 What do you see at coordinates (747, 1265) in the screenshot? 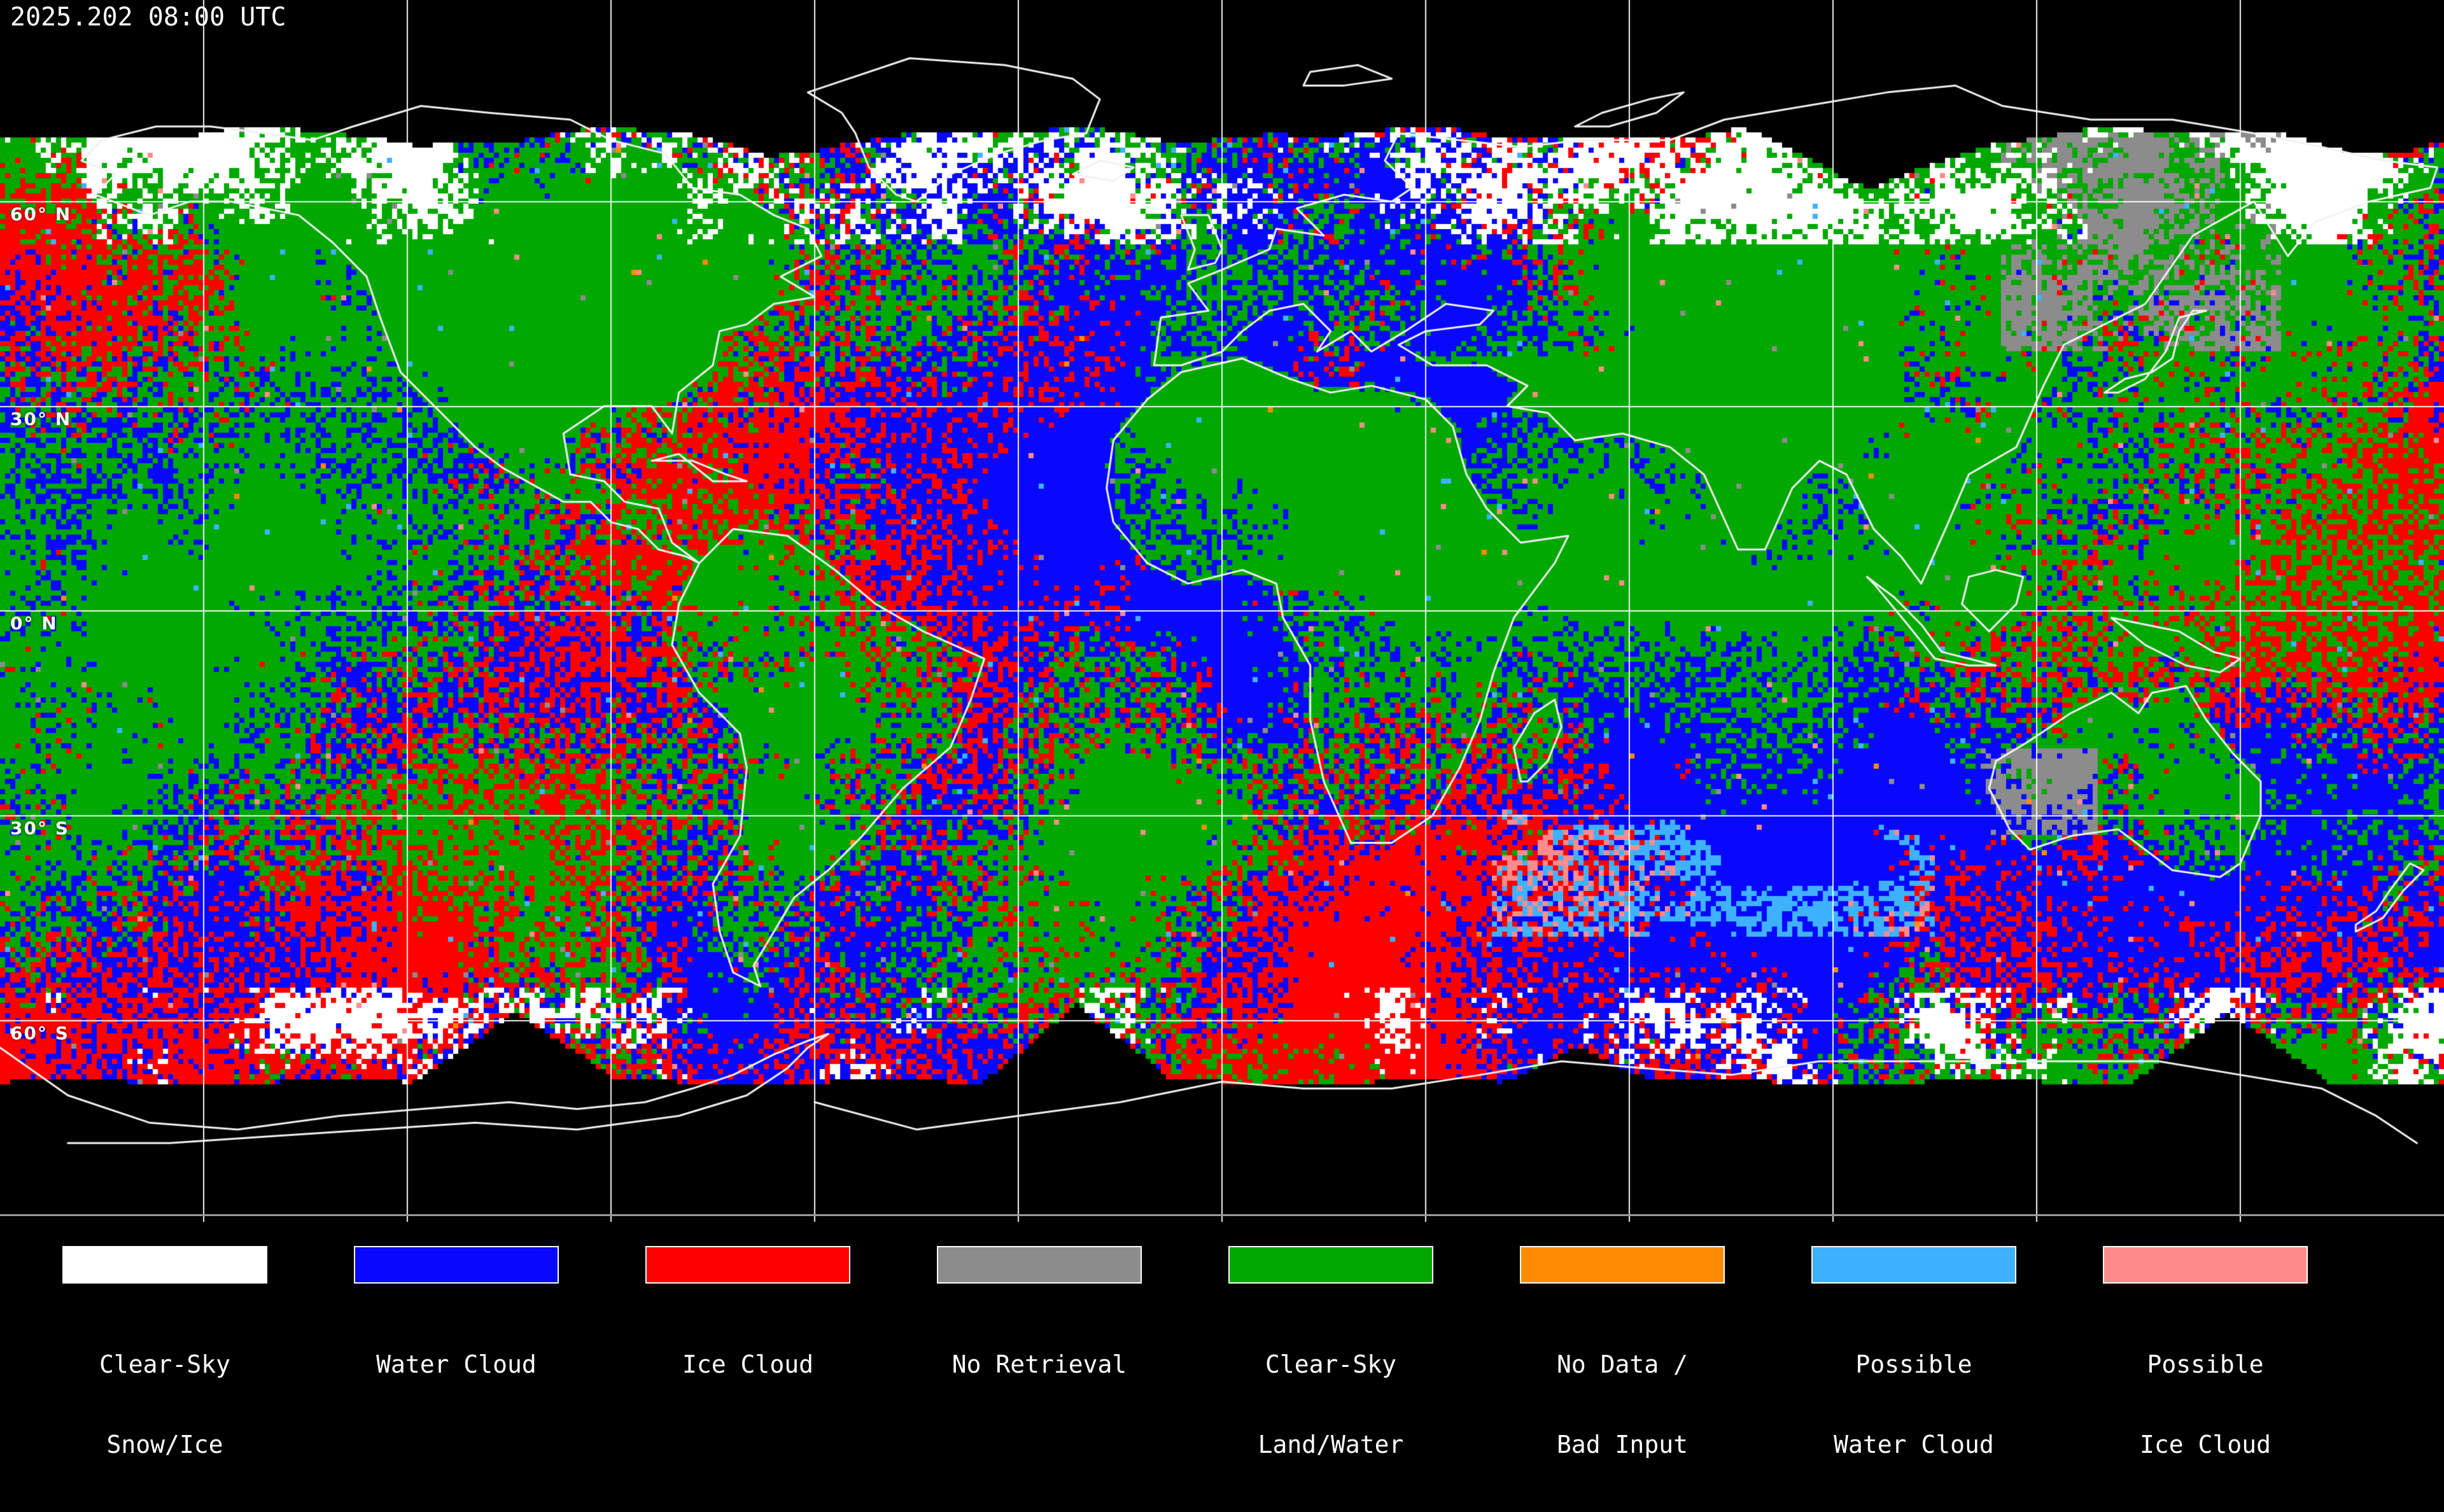
I see `legend-swatch-ice-cloud` at bounding box center [747, 1265].